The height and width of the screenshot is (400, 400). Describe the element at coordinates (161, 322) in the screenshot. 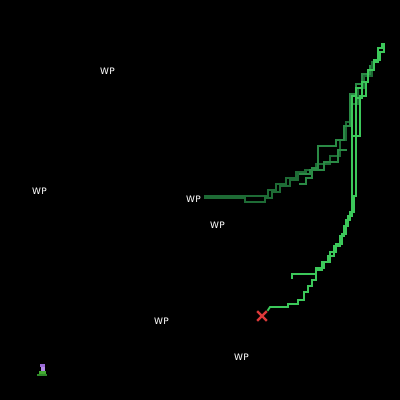

I see `waypoint-label-5: WP` at that location.